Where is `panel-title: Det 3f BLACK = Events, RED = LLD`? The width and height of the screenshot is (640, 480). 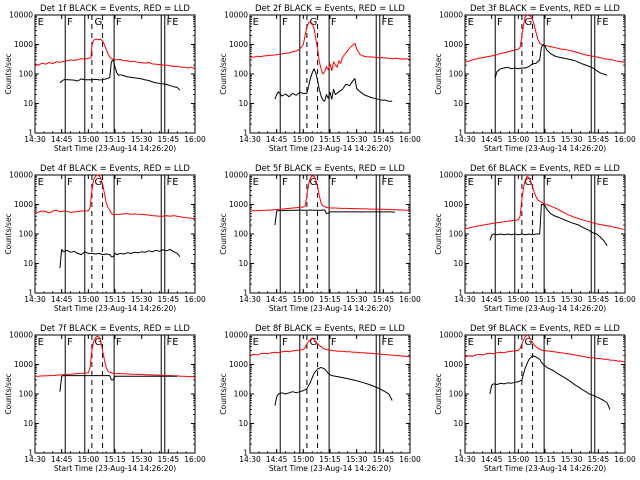
panel-title: Det 3f BLACK = Events, RED = LLD is located at coordinates (545, 9).